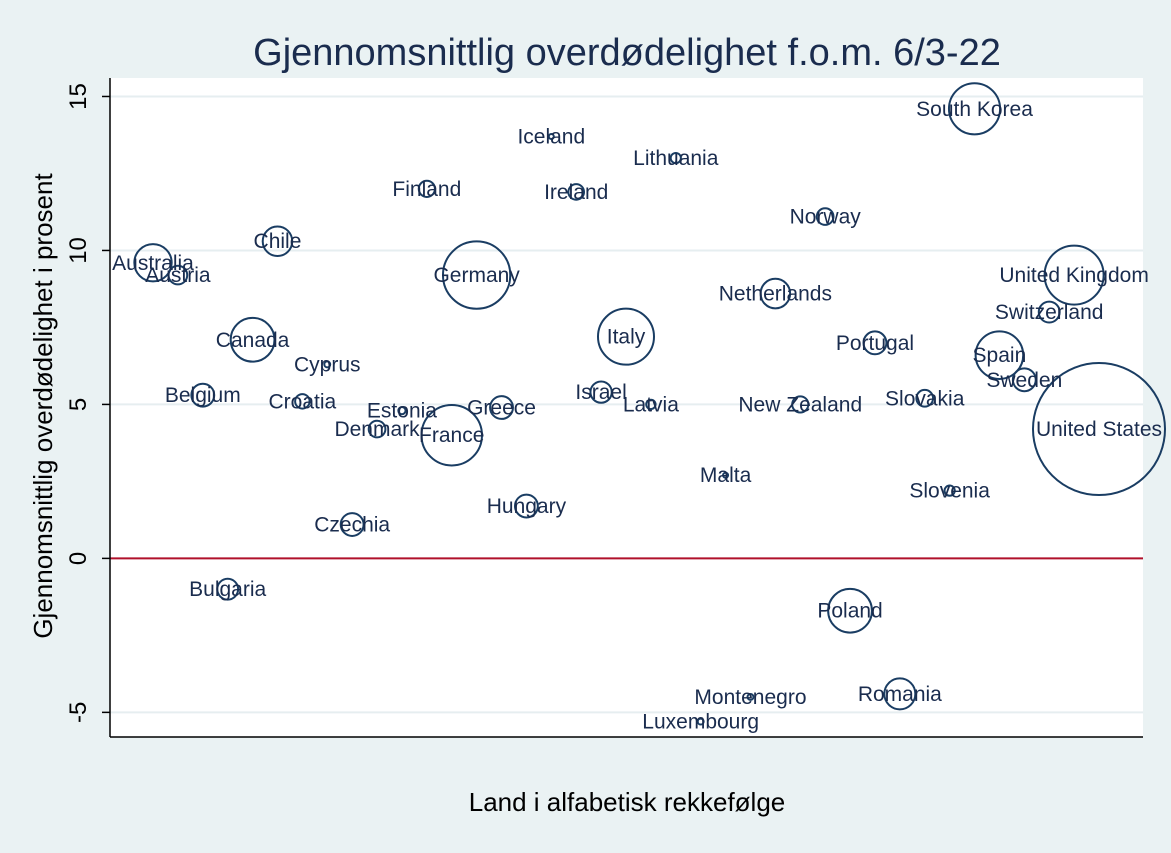  I want to click on point-label: Lithuania, so click(676, 158).